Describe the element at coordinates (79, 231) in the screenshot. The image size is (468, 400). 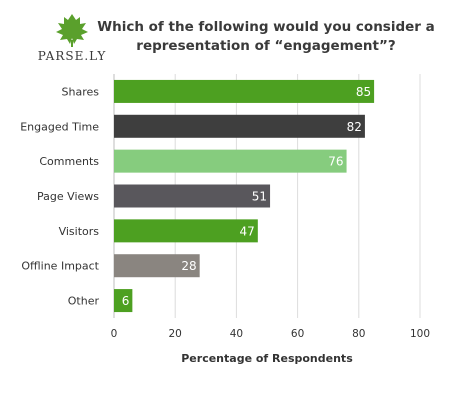
I see `category-label: Visitors` at that location.